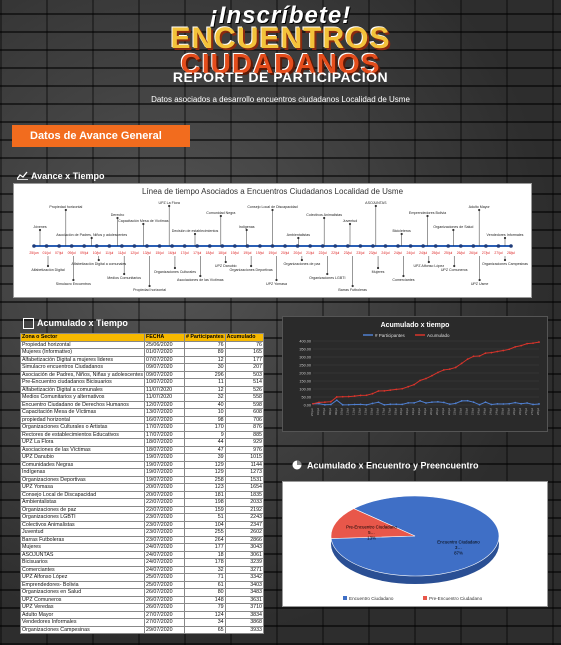 The height and width of the screenshot is (645, 561). Describe the element at coordinates (305, 382) in the screenshot. I see `y-tick-label: 150.00` at that location.